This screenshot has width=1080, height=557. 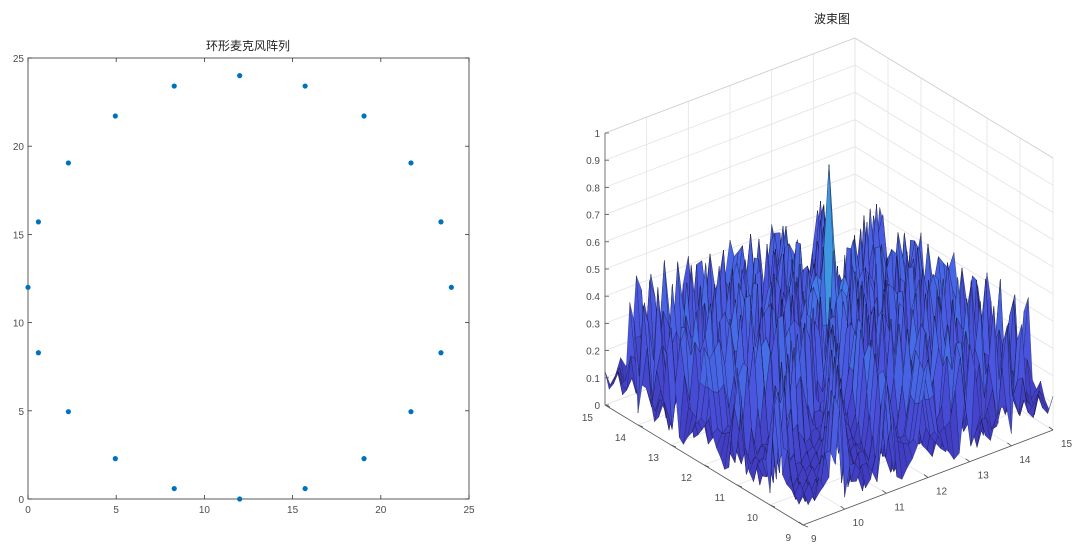 I want to click on z-tick-label: 0.7, so click(x=593, y=216).